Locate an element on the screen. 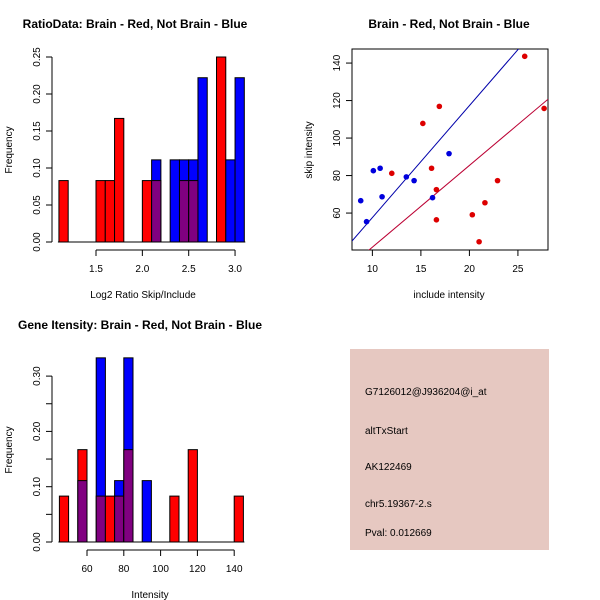 This screenshot has width=600, height=600. x-tick-label: 1.5 is located at coordinates (96, 269).